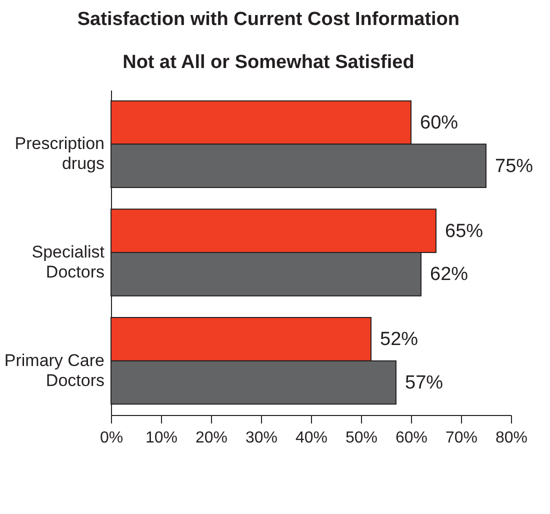 This screenshot has height=514, width=550. What do you see at coordinates (268, 19) in the screenshot?
I see `chart-title: Satisfaction with Current Cost Information` at bounding box center [268, 19].